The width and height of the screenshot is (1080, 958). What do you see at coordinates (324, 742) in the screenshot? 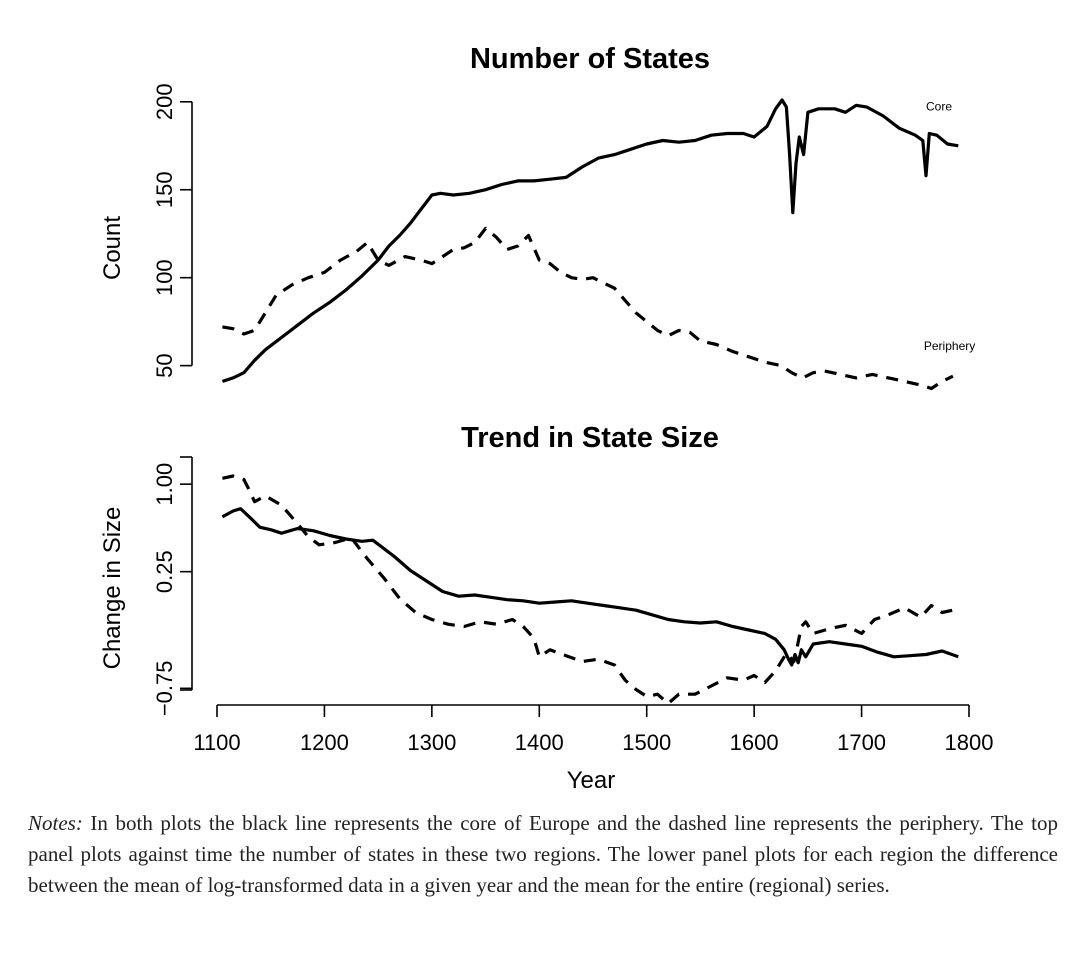
I see `x-tick-label: 1200` at bounding box center [324, 742].